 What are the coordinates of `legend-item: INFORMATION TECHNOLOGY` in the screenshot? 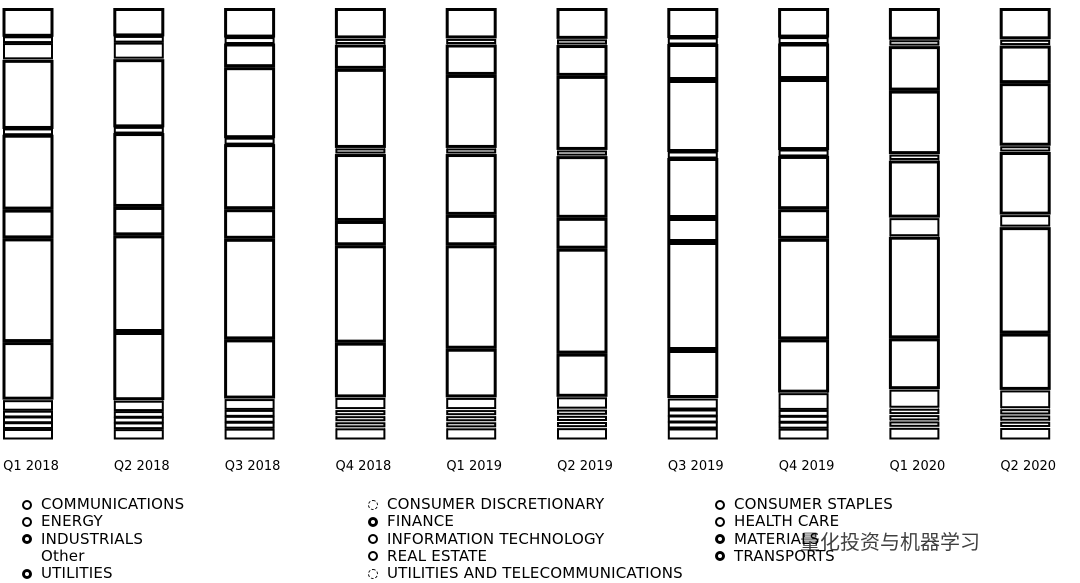 It's located at (486, 538).